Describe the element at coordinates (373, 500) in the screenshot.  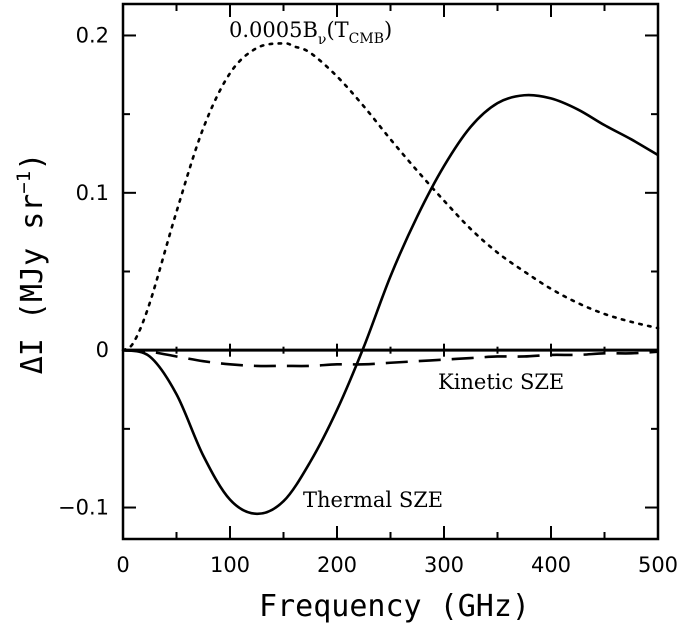
I see `thermal-sze-label: Thermal SZE` at that location.